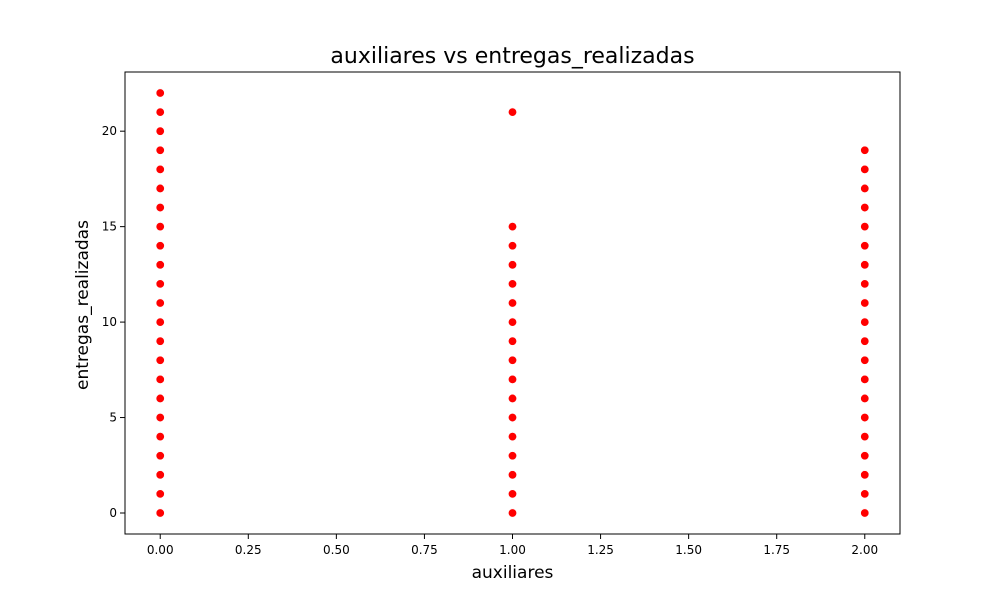  What do you see at coordinates (109, 131) in the screenshot?
I see `y-tick-label: 20` at bounding box center [109, 131].